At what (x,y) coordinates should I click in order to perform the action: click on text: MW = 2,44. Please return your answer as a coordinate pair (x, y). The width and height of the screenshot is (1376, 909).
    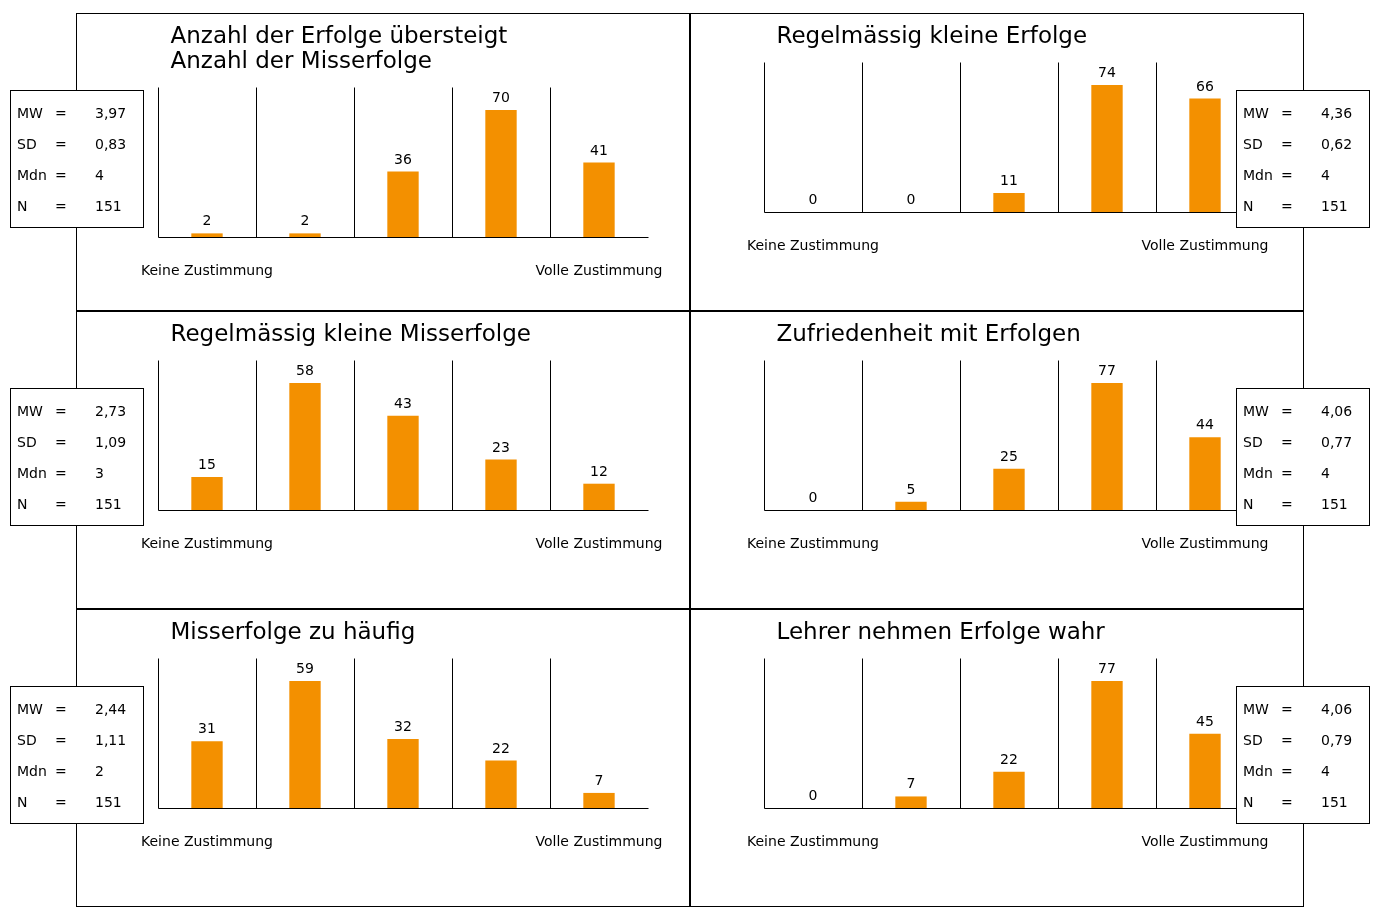
    Looking at the image, I should click on (72, 708).